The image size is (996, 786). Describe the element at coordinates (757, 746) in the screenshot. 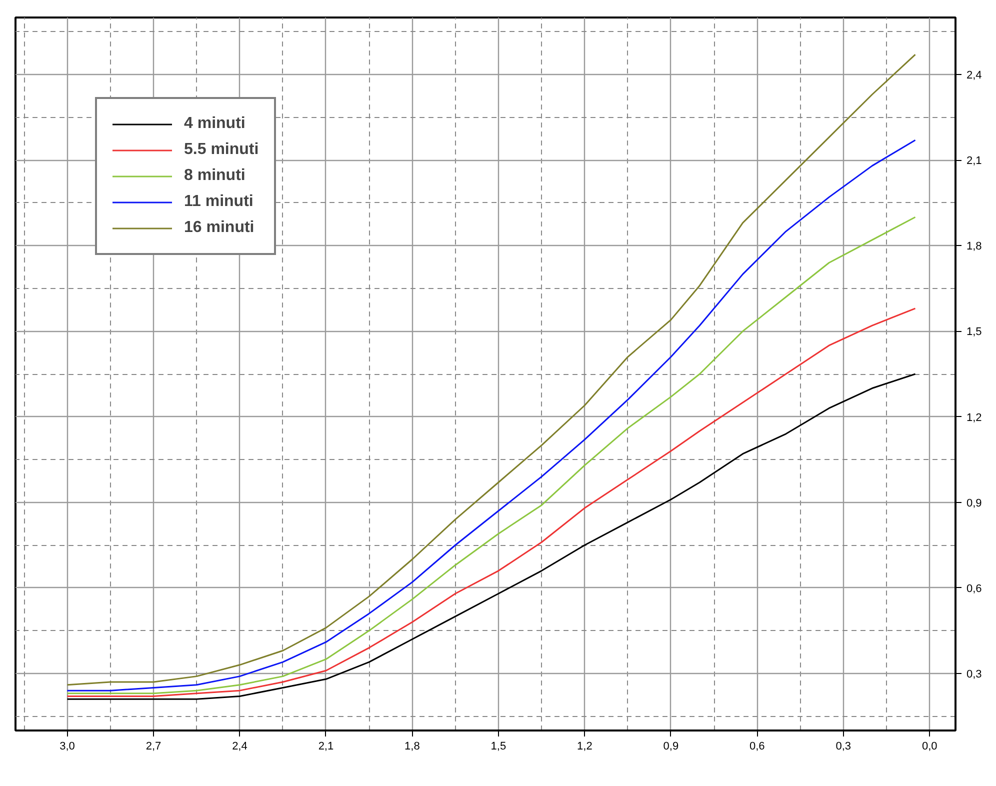

I see `x-tick-label: 0,6` at that location.